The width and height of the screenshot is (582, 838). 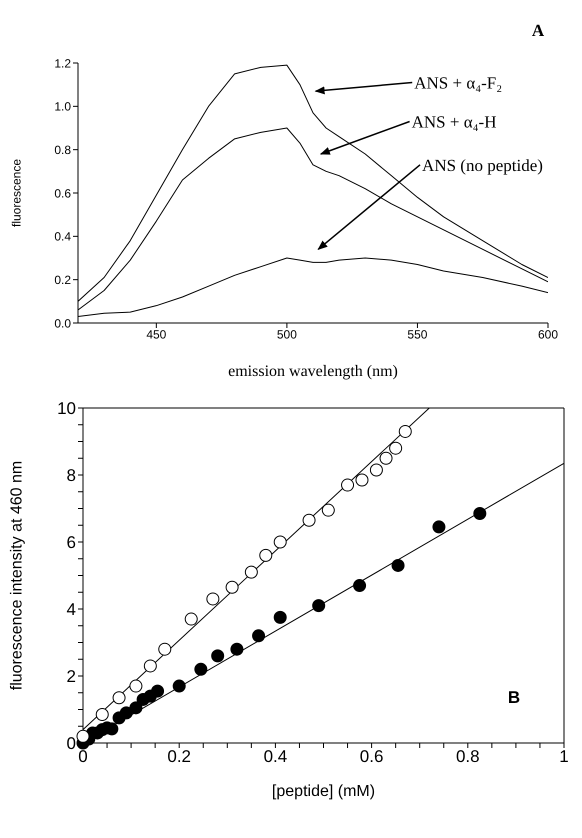 I want to click on x-tick-label: 0.2, so click(x=179, y=756).